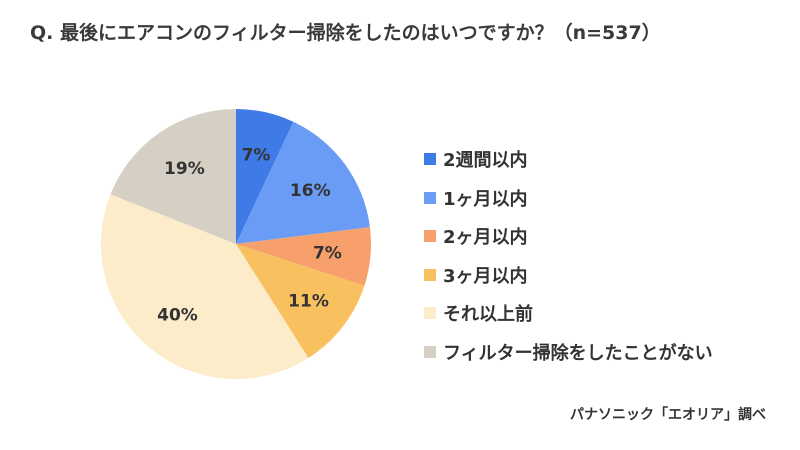 This screenshot has height=450, width=800. I want to click on legend-label: 2ヶ月以内, so click(485, 238).